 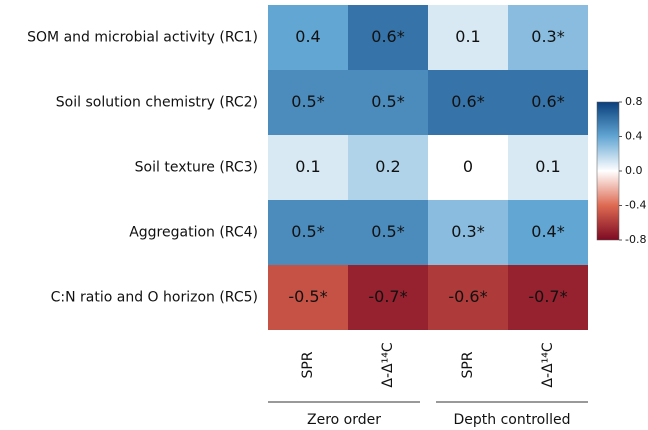 What do you see at coordinates (608, 171) in the screenshot?
I see `colorbar` at bounding box center [608, 171].